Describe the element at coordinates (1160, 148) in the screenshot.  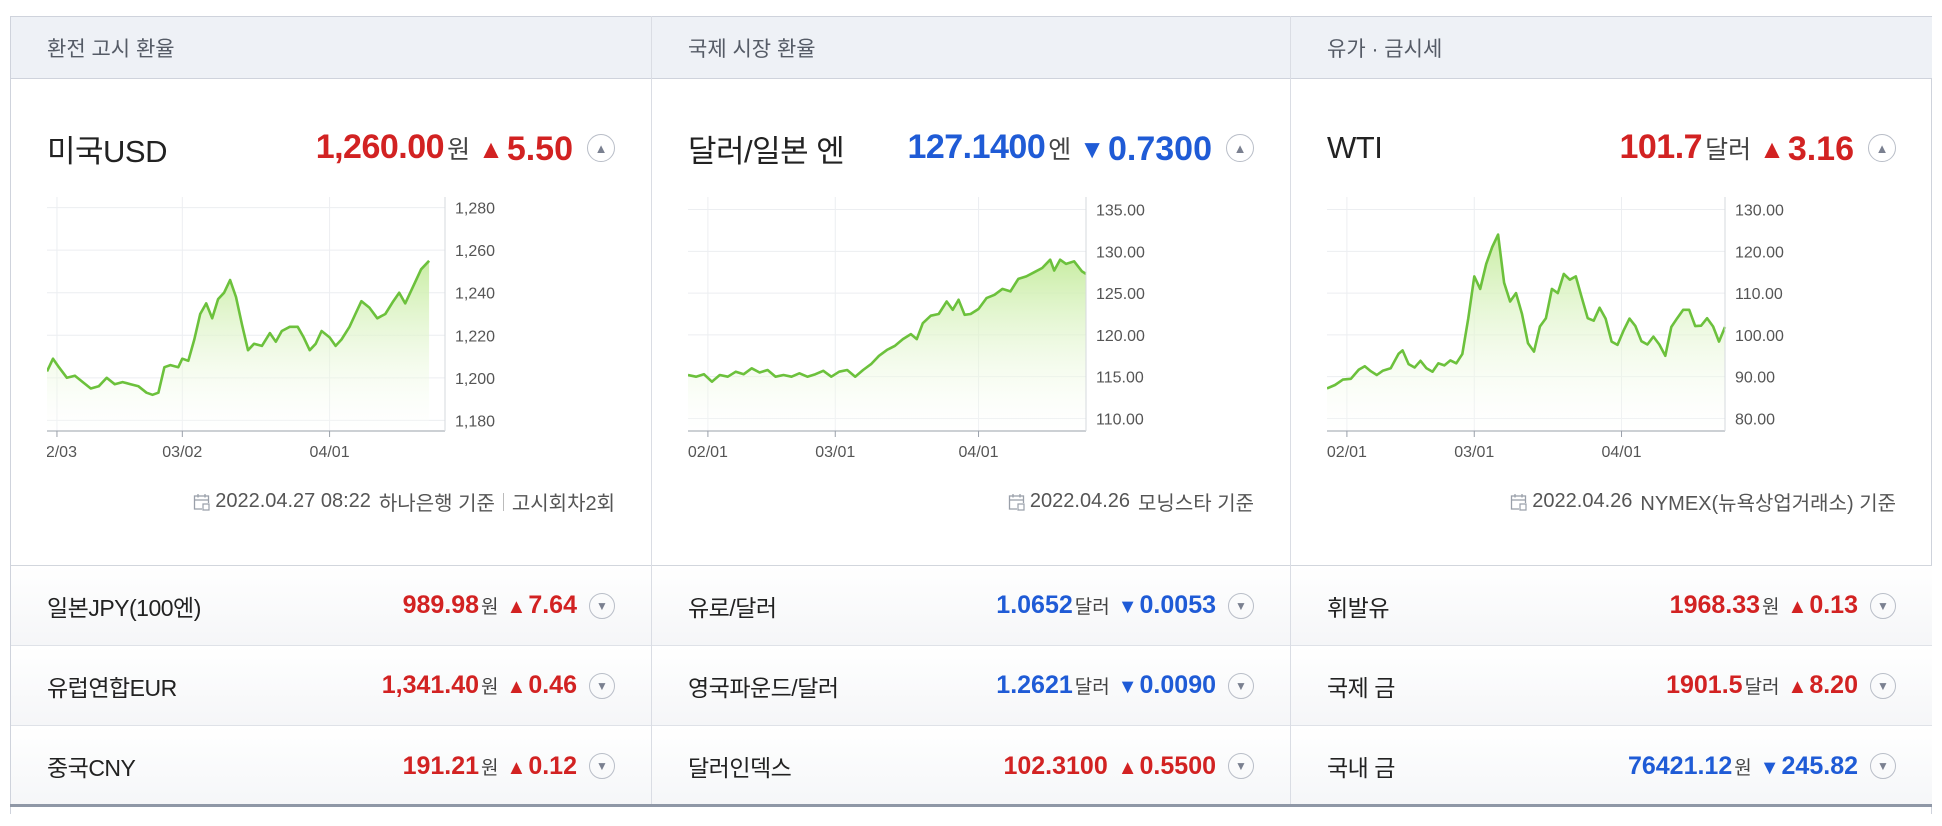
I see `change-value: 0.7300` at that location.